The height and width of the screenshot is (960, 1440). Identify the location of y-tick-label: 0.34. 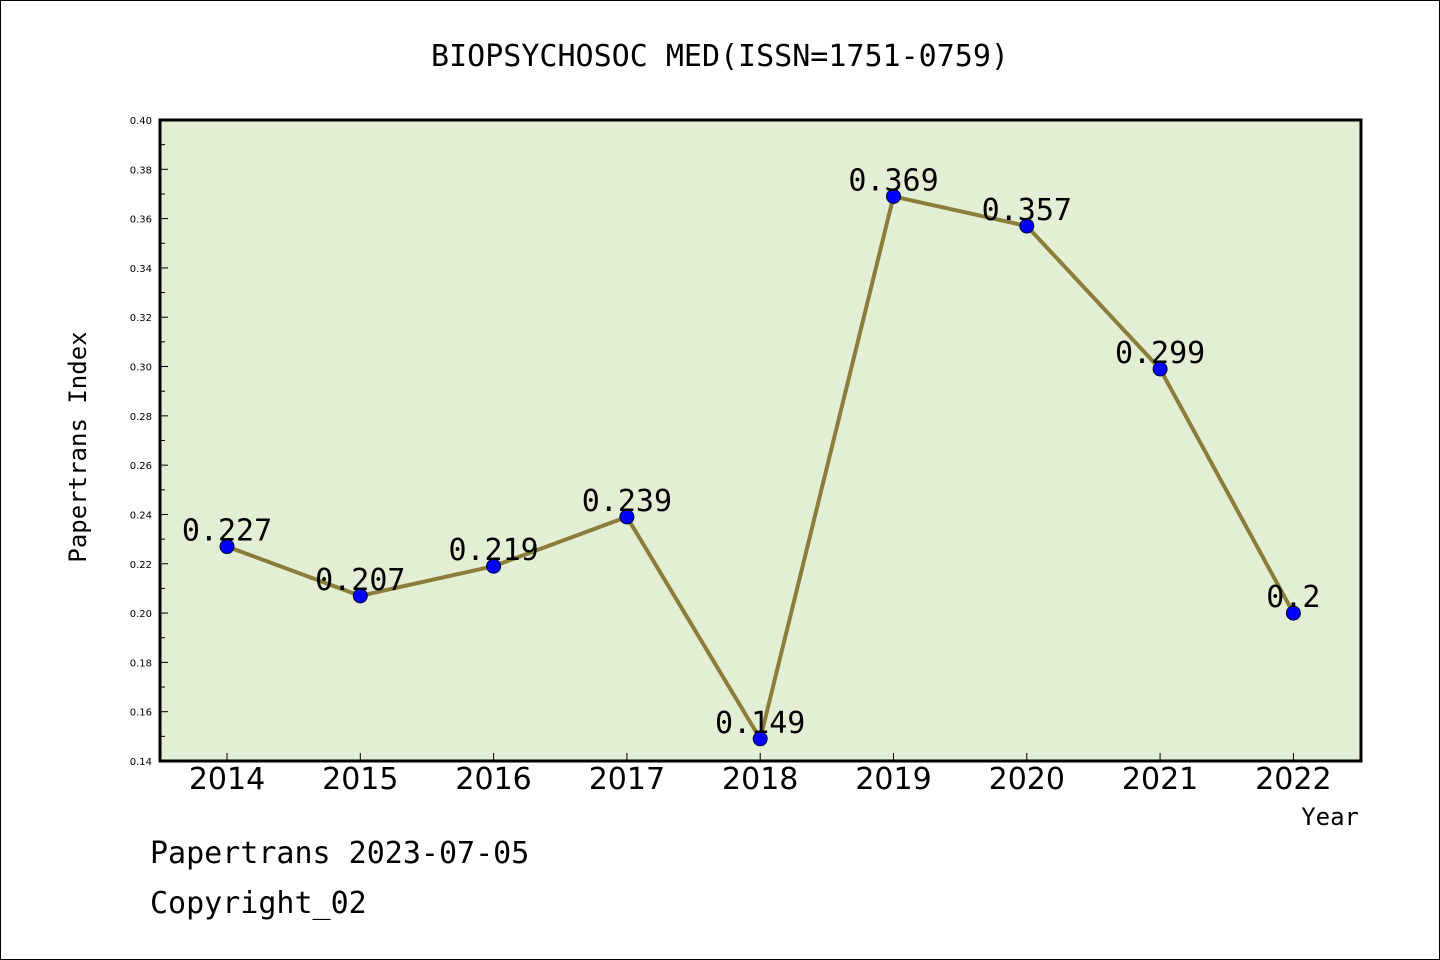
(141, 269).